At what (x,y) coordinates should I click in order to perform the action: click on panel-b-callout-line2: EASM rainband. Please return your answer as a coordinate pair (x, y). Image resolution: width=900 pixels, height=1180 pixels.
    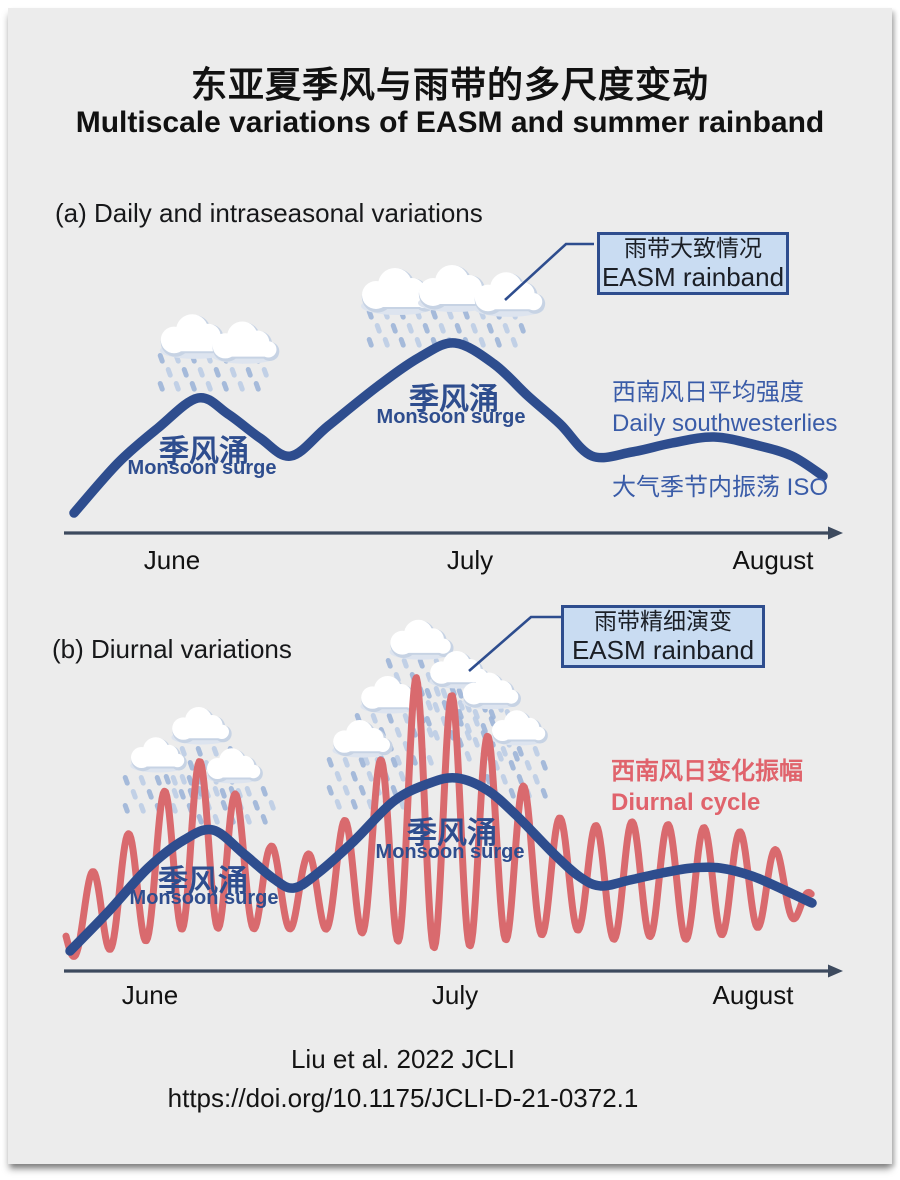
    Looking at the image, I should click on (663, 649).